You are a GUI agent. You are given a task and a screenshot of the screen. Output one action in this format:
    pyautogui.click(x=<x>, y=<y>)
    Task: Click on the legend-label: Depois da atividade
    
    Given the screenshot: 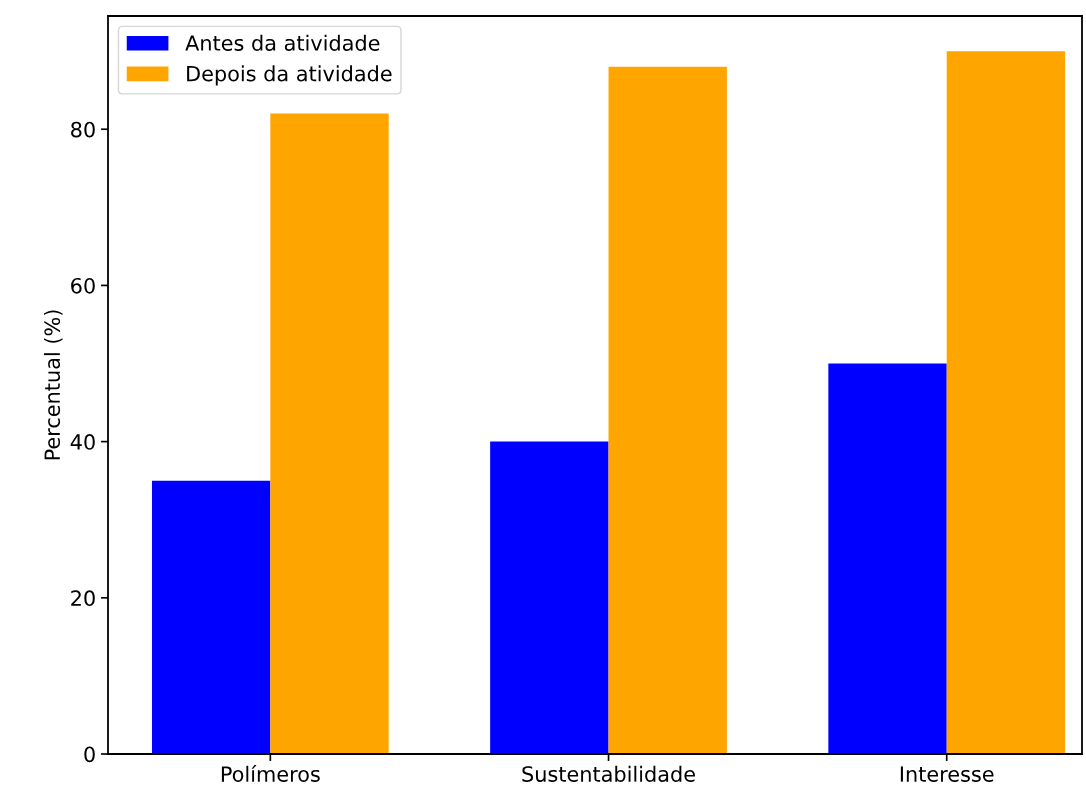 What is the action you would take?
    pyautogui.click(x=289, y=75)
    